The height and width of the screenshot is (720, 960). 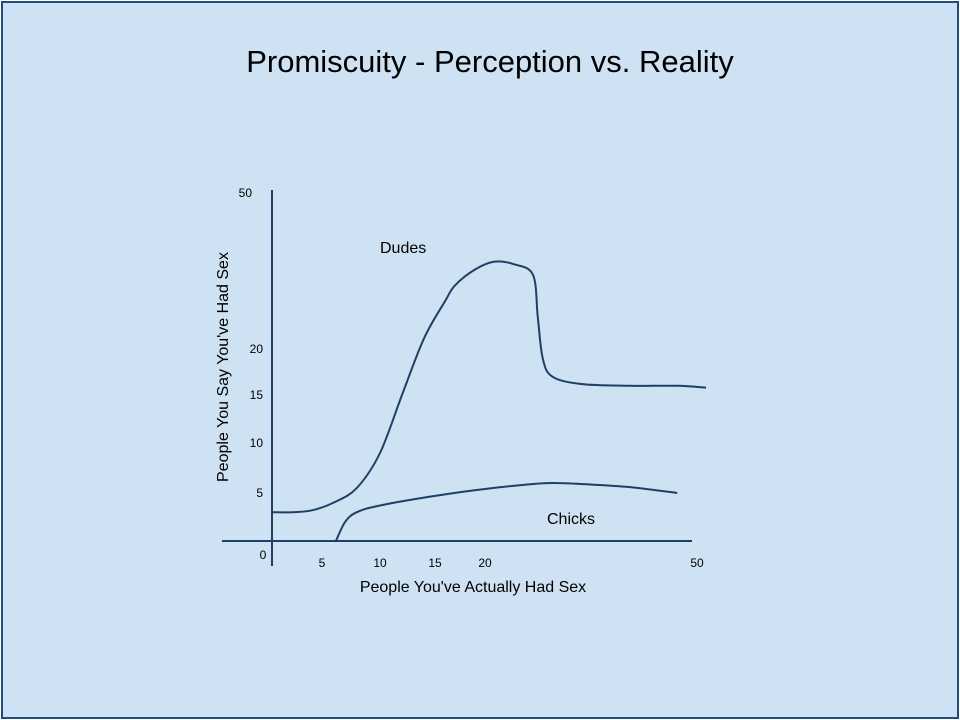 I want to click on y-tick-label: 50, so click(x=246, y=193).